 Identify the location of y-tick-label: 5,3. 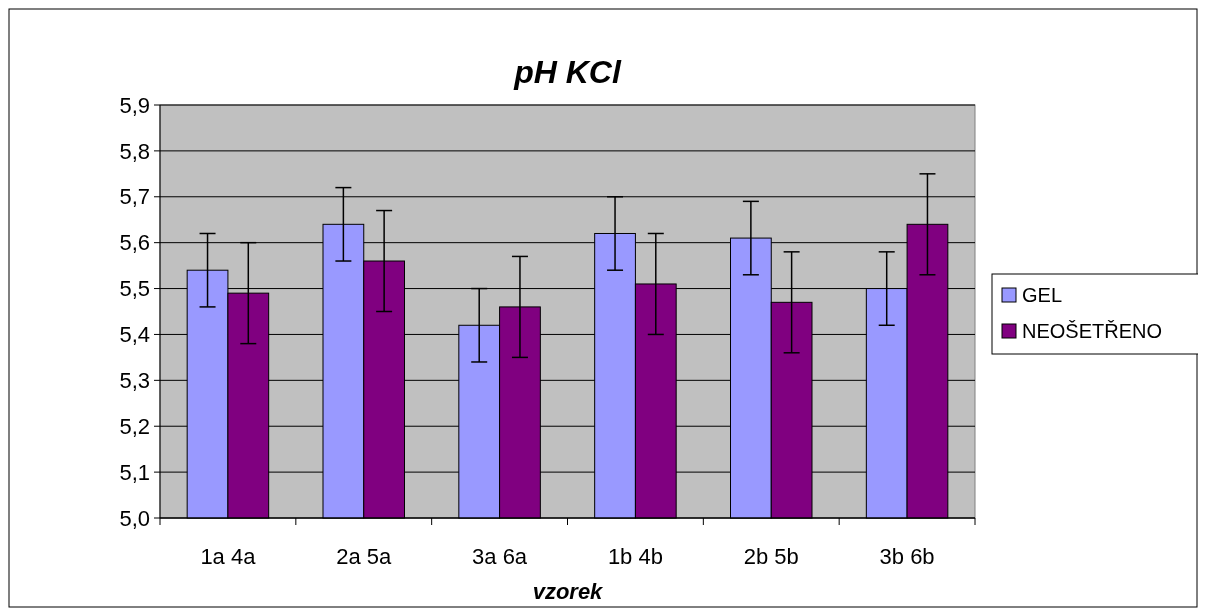
(134, 381).